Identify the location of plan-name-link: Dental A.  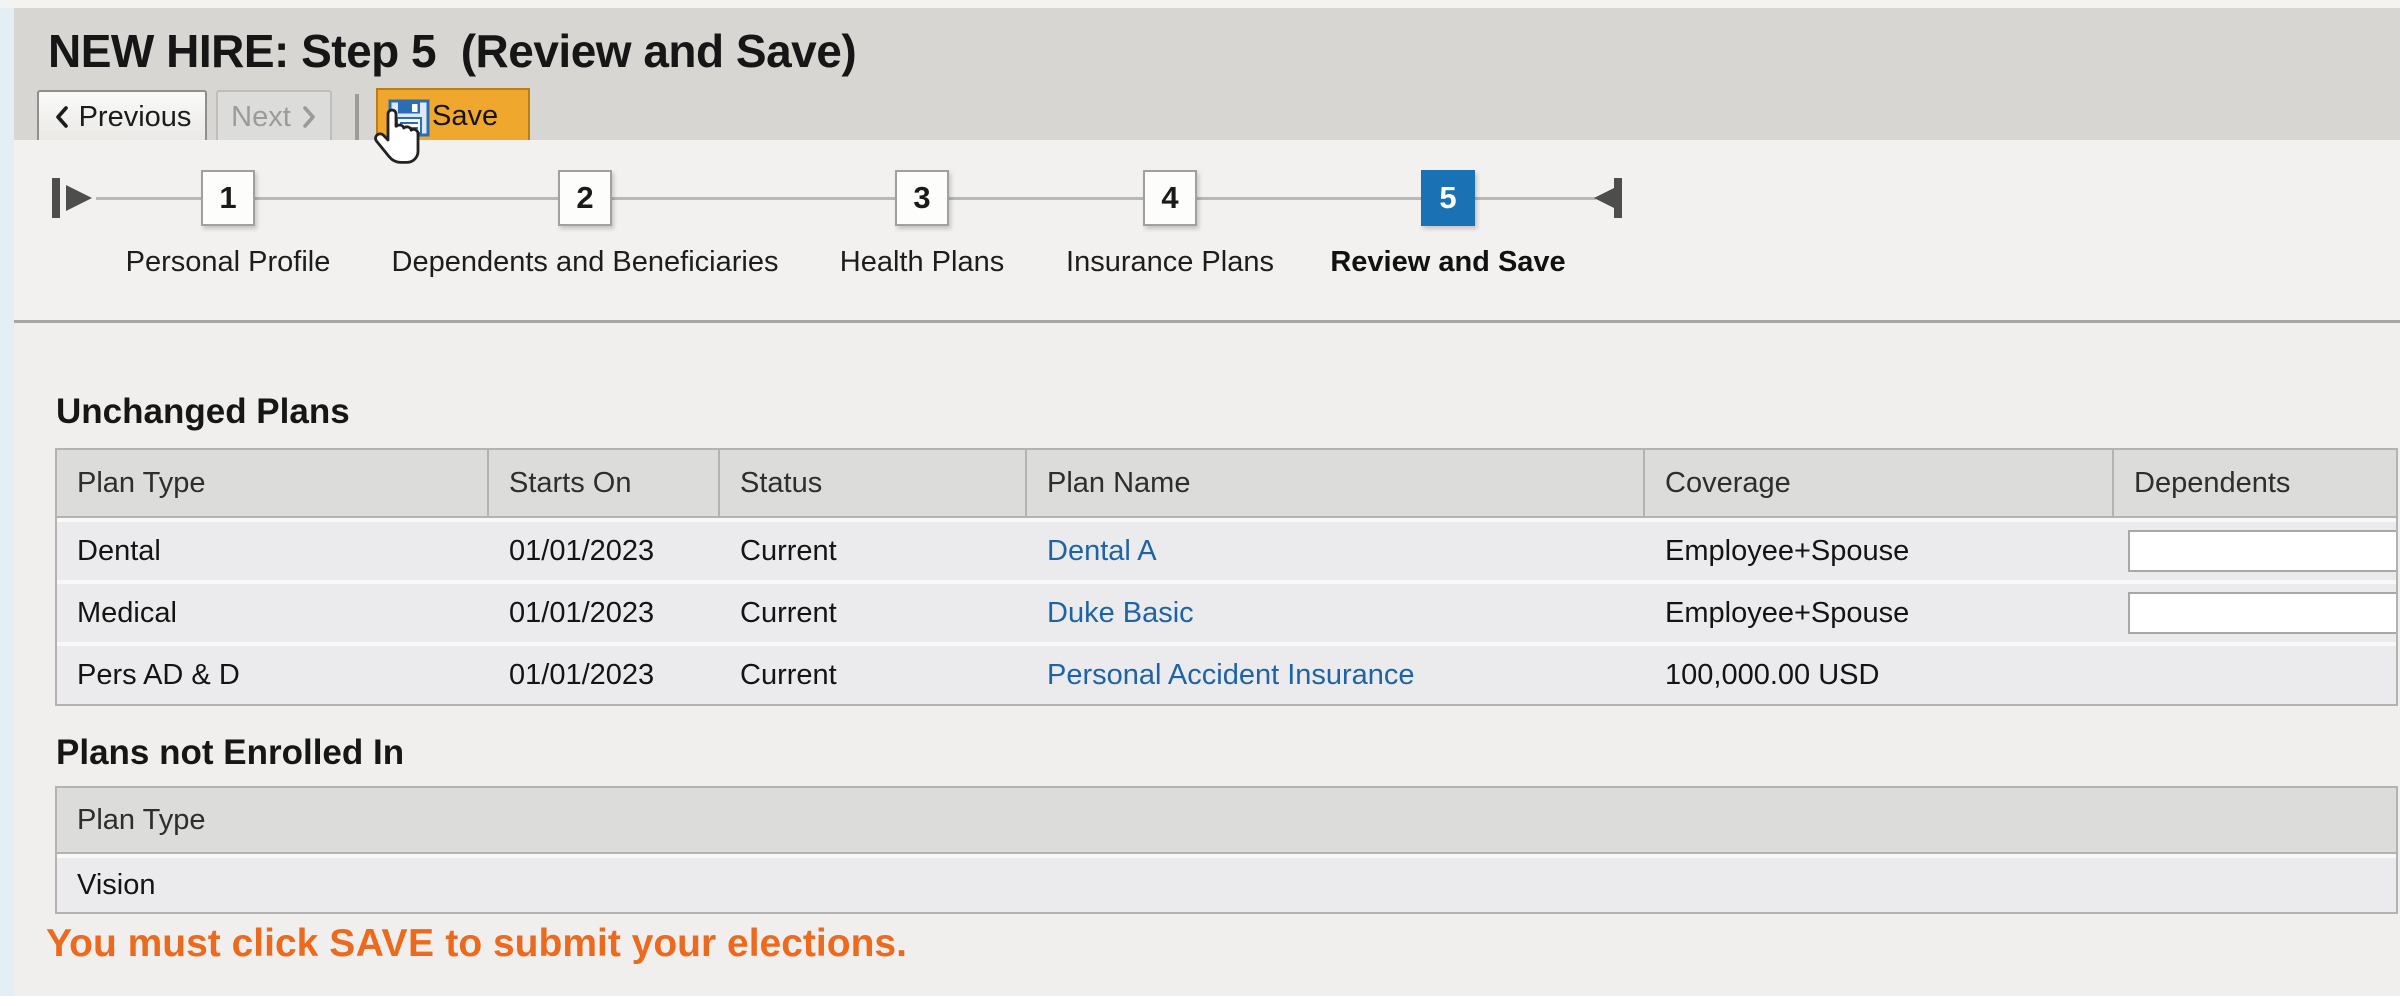
(1102, 550).